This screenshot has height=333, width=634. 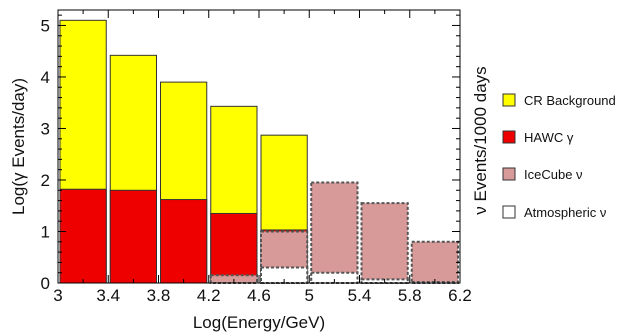 I want to click on x-tick-label: 4.2, so click(x=209, y=295).